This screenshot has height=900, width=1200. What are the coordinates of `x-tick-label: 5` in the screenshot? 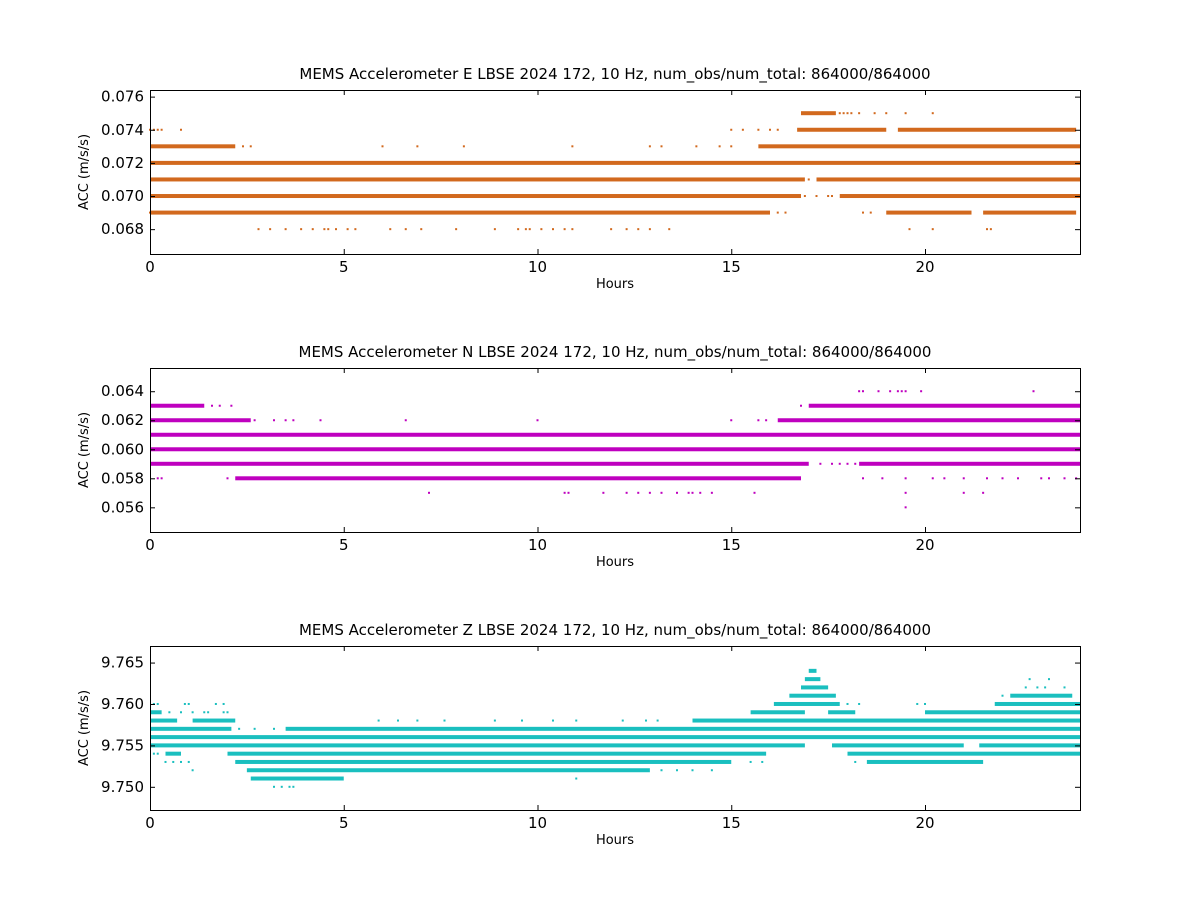 It's located at (344, 545).